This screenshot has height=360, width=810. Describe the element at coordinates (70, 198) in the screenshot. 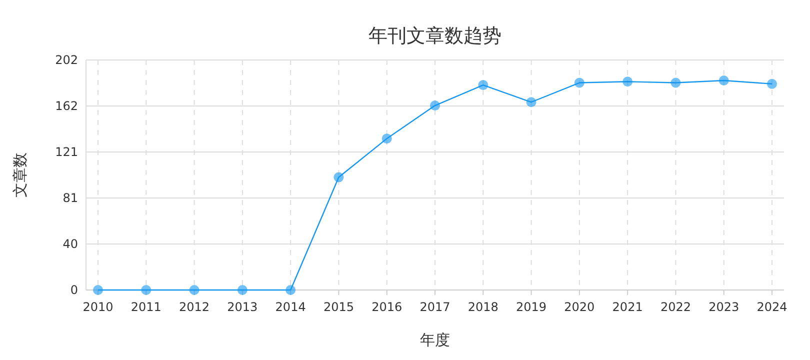

I see `y-tick-label: 81` at that location.